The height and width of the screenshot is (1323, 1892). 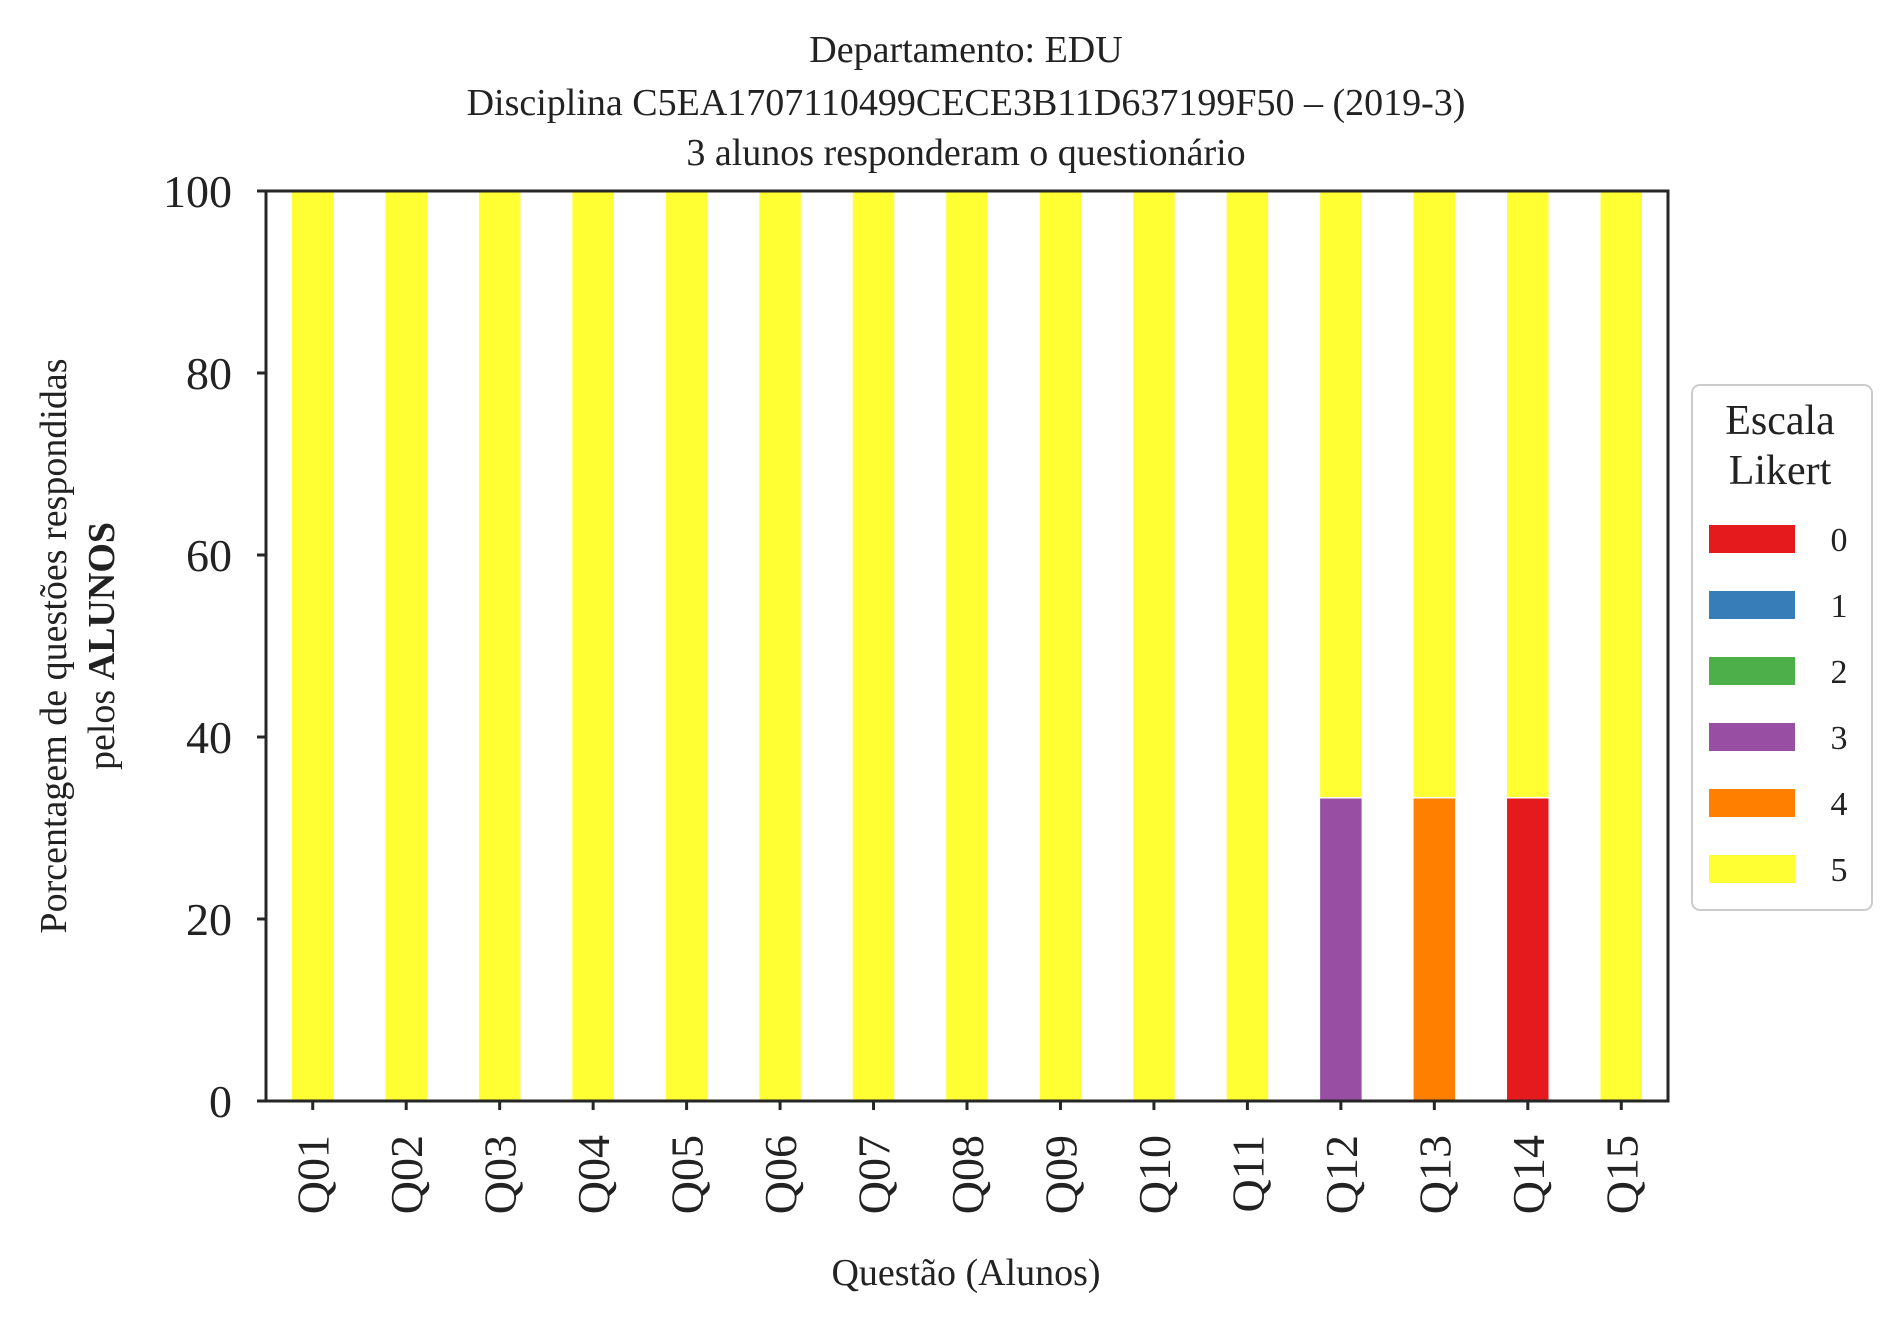 What do you see at coordinates (1839, 738) in the screenshot?
I see `legend-label-3: 3` at bounding box center [1839, 738].